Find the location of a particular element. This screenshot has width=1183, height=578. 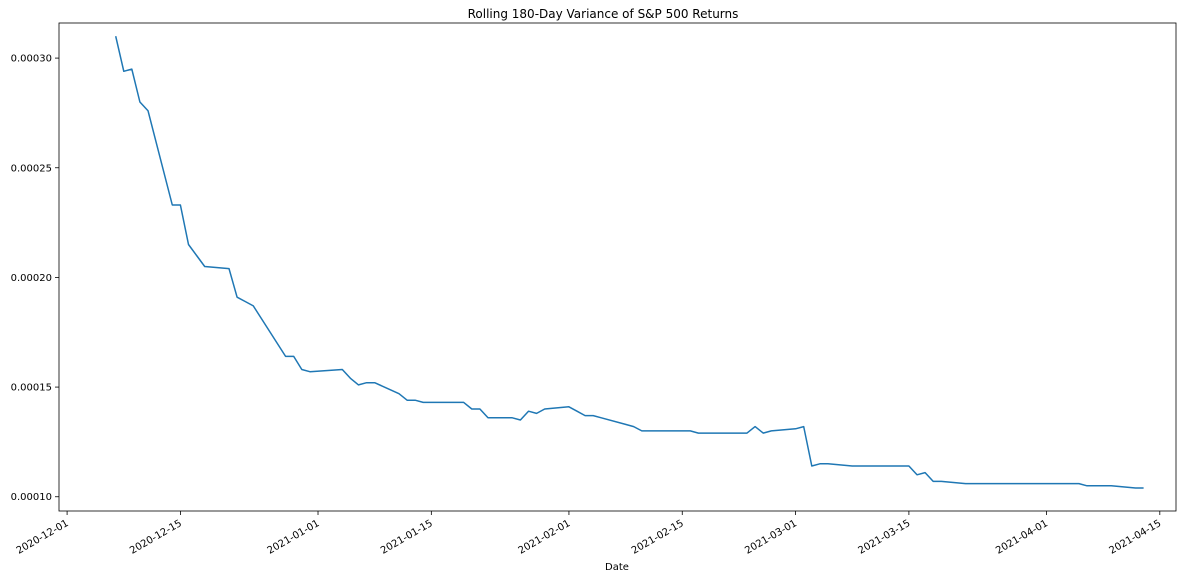

x-tick-label: 2020-12-01 is located at coordinates (43, 537).